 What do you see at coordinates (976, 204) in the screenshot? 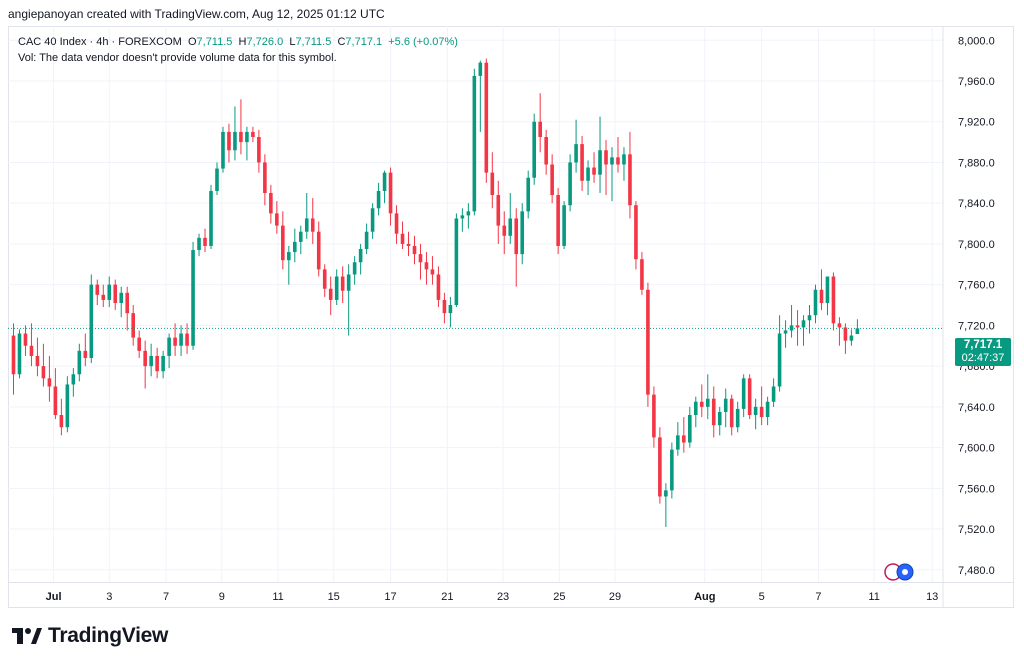
I see `y-tick-label: 7,840.0` at bounding box center [976, 204].